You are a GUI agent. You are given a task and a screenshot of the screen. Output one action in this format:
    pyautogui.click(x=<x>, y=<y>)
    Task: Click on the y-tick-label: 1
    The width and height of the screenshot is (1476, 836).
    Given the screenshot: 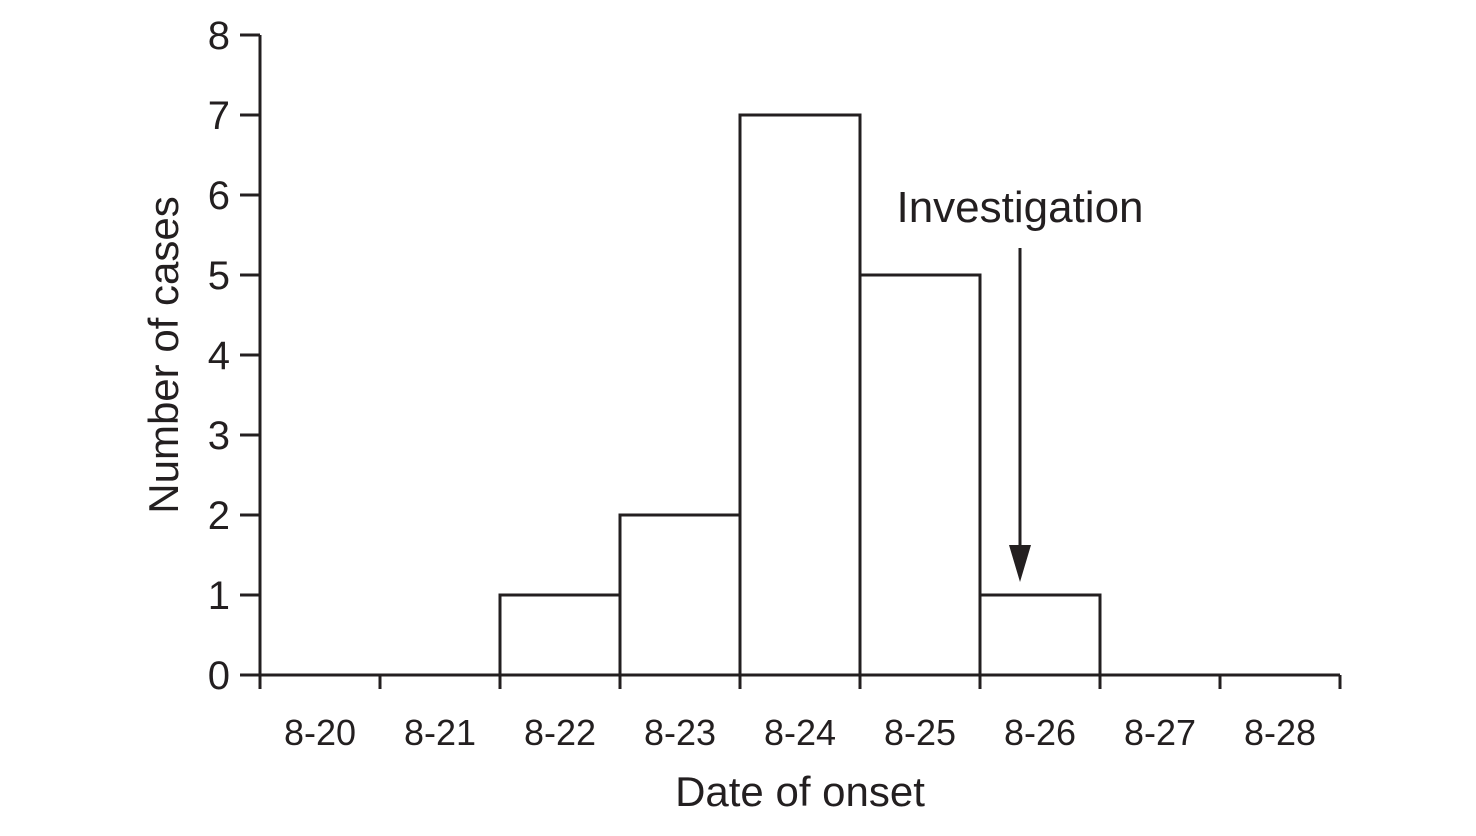 What is the action you would take?
    pyautogui.click(x=219, y=596)
    